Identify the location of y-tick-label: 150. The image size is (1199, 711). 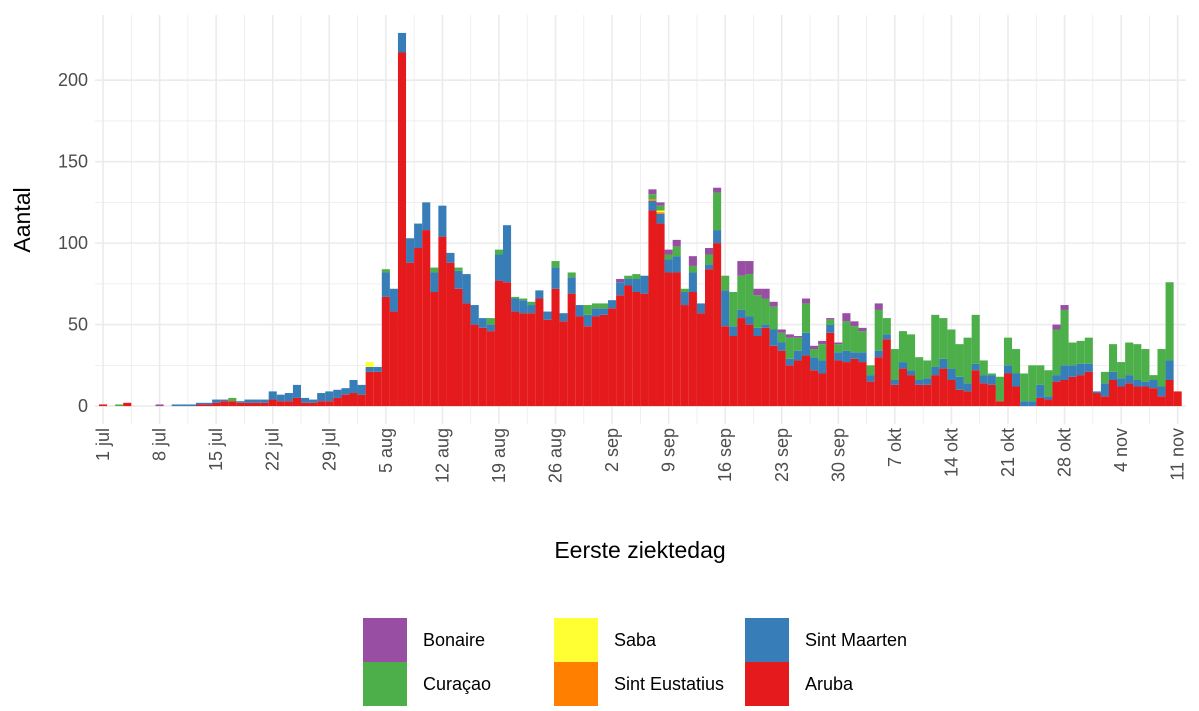
(73, 162).